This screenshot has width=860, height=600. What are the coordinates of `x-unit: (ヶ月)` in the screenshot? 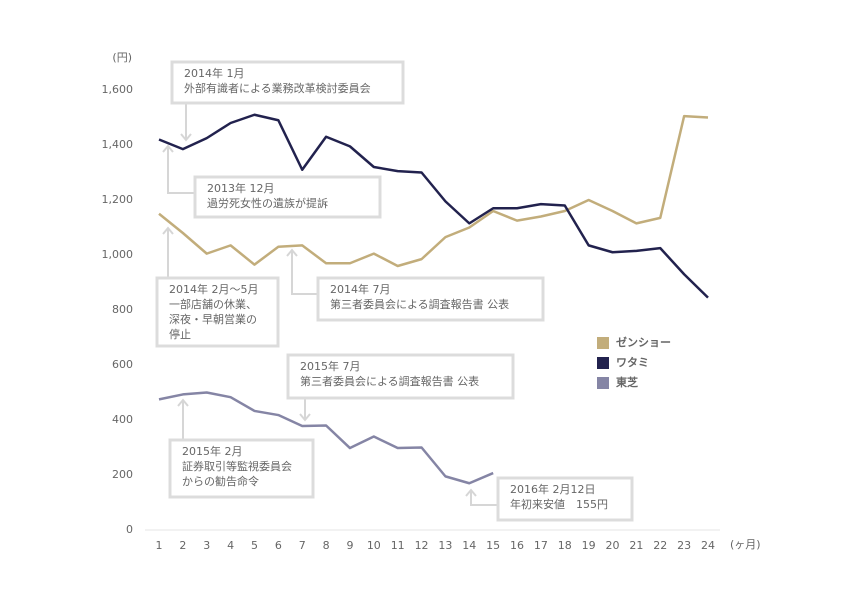 It's located at (745, 544).